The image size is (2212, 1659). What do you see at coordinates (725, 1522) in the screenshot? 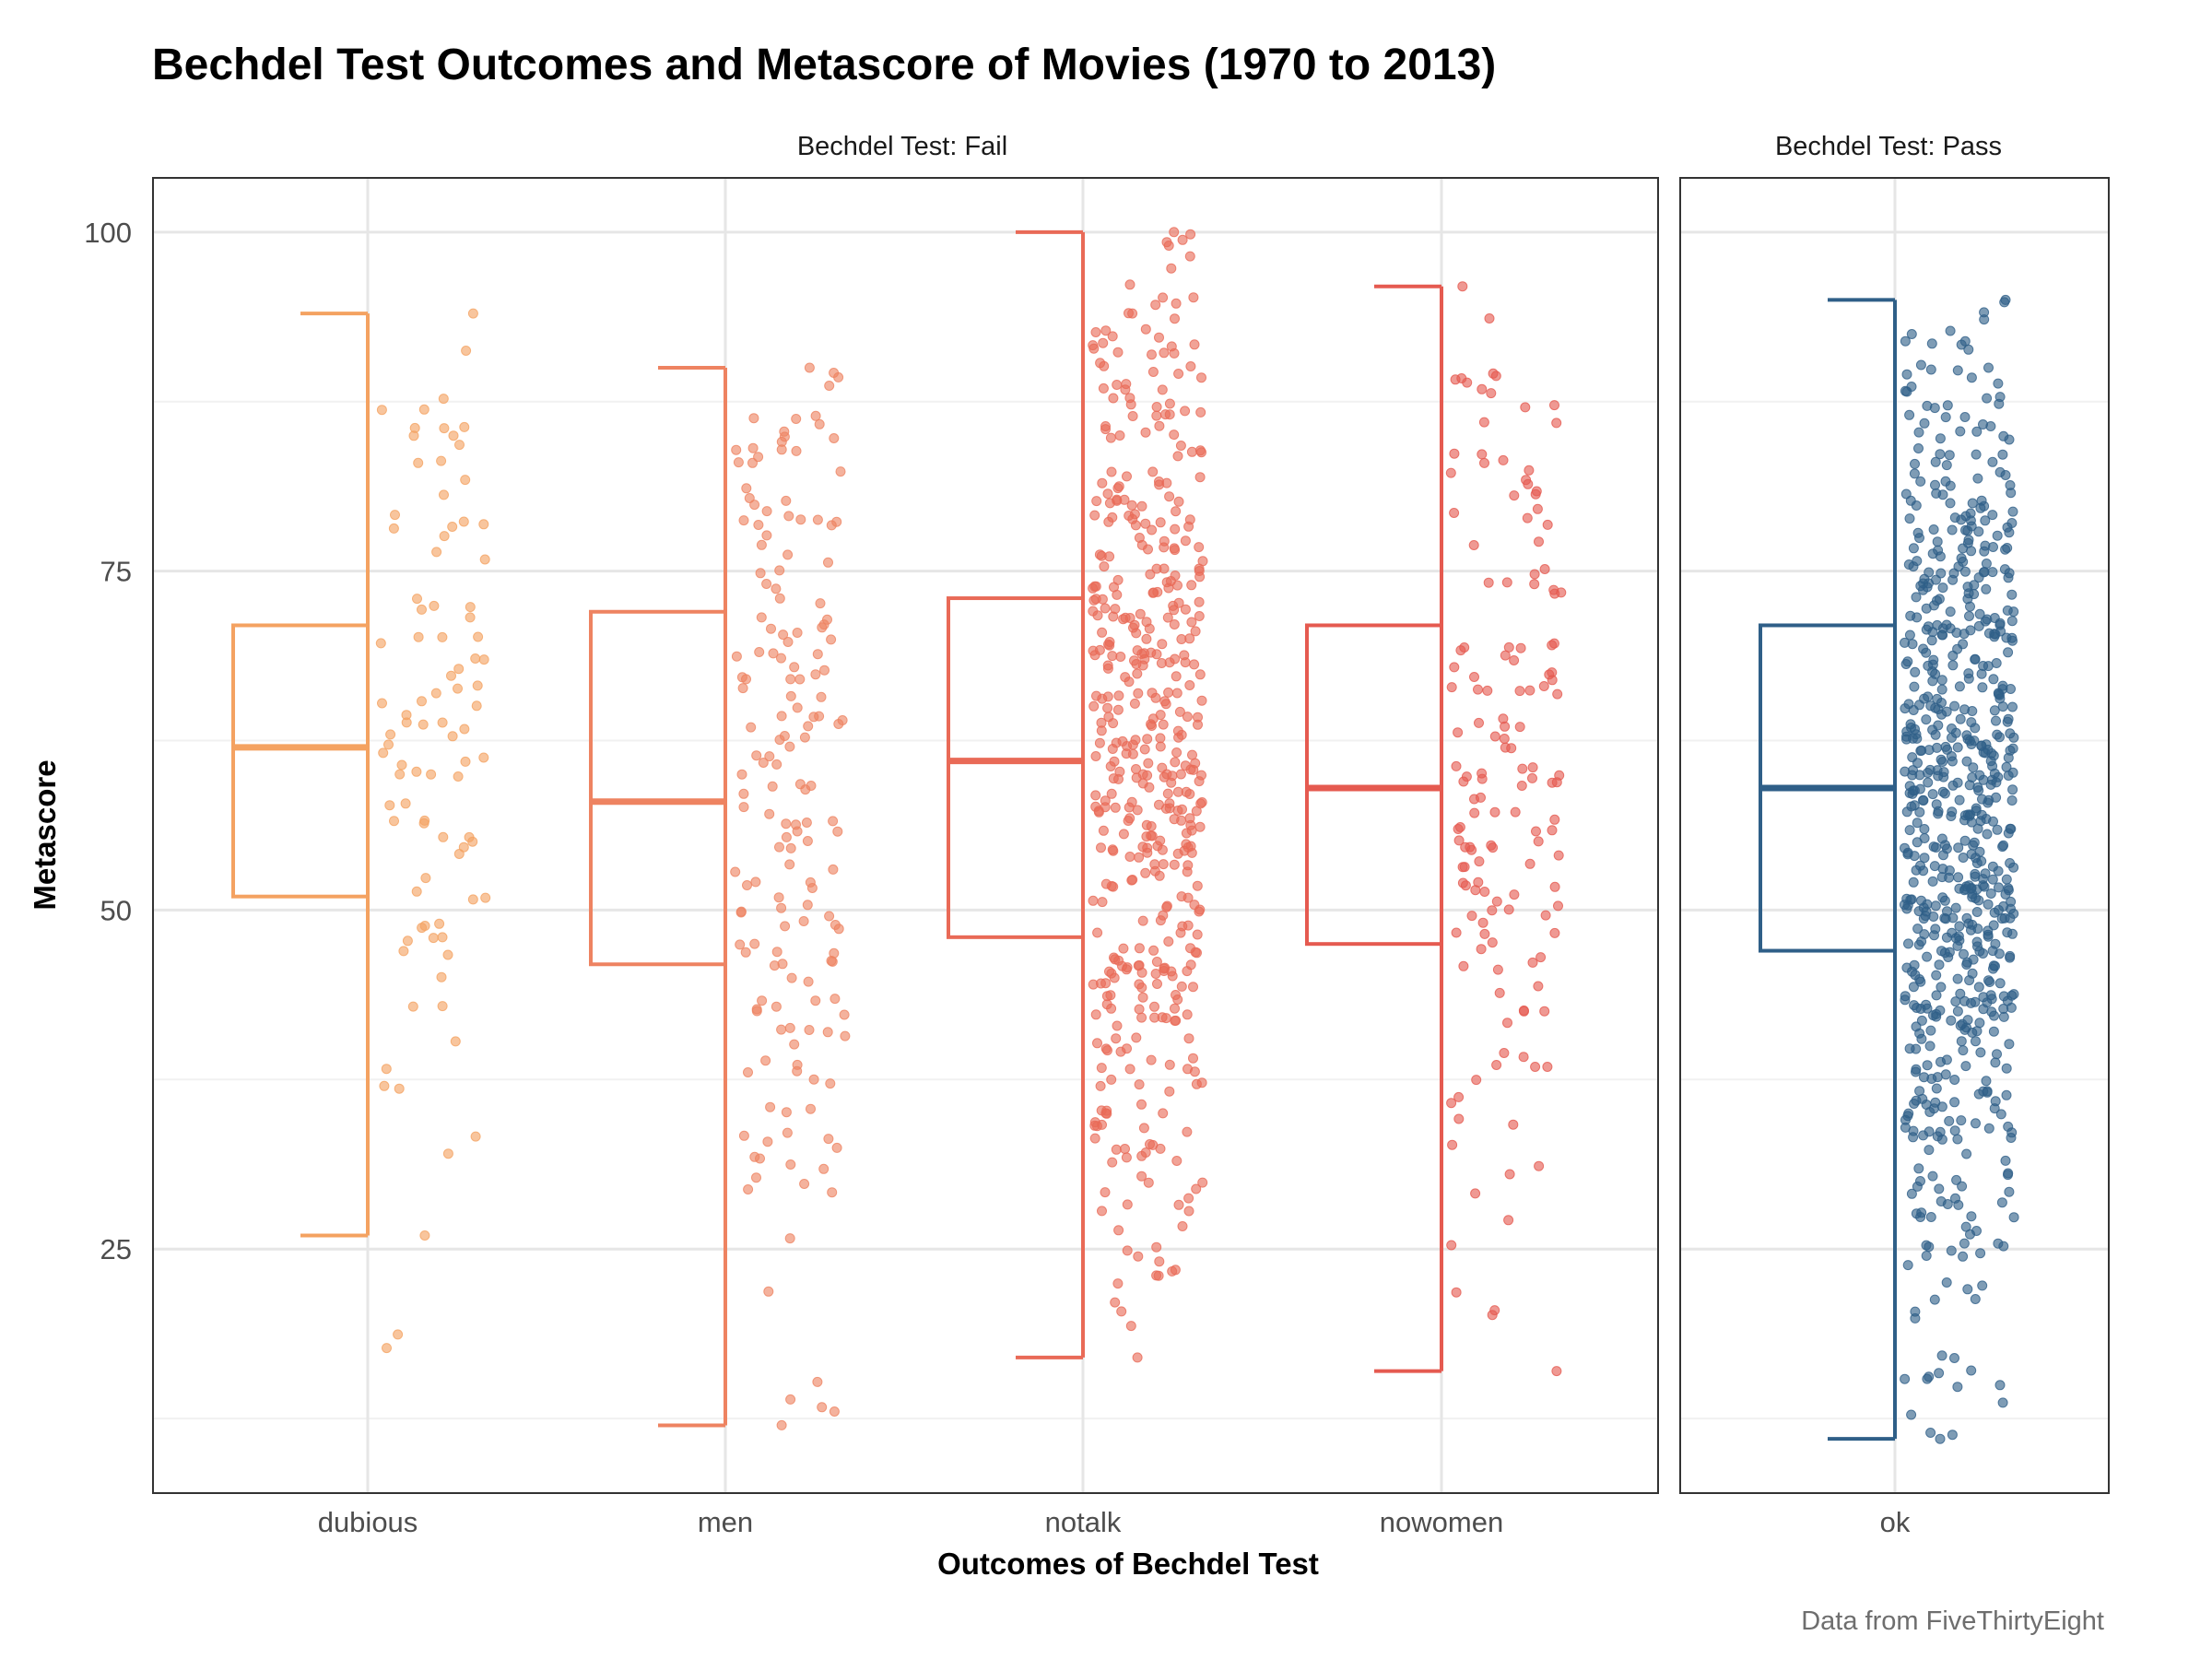
I see `x-tick-label: men` at bounding box center [725, 1522].